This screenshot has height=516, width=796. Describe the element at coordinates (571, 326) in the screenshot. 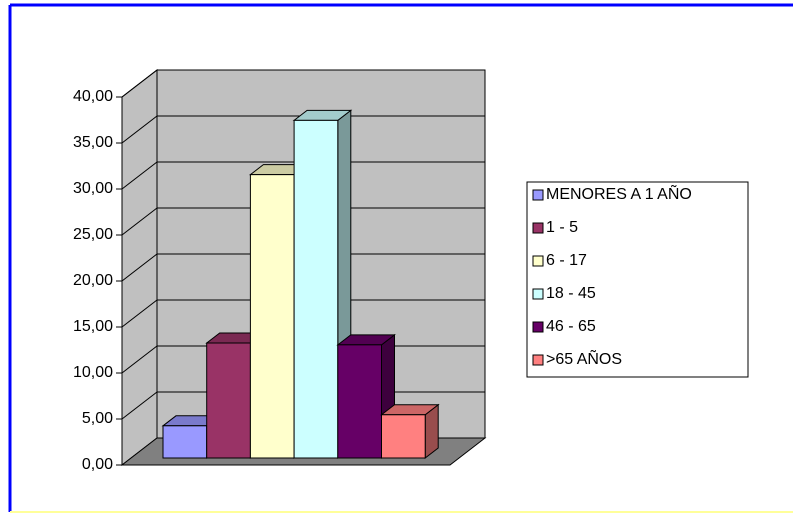

I see `legend-label: 46 - 65` at that location.